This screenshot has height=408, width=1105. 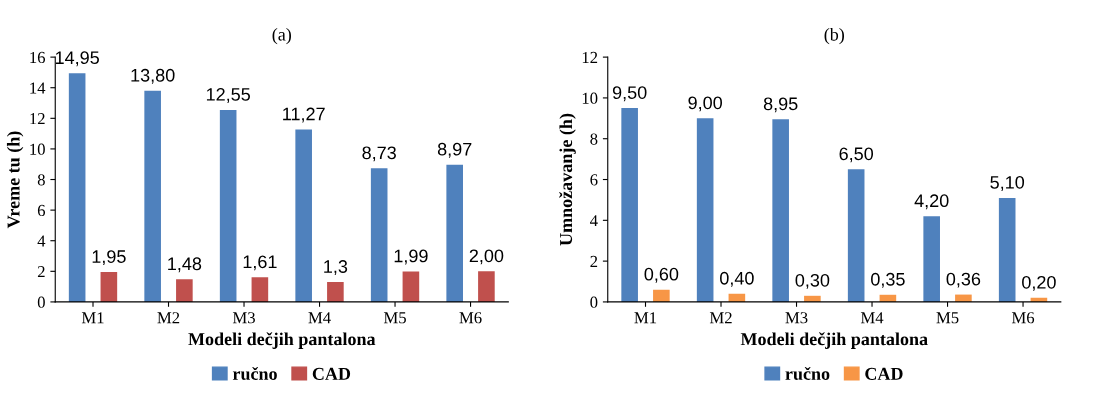 I want to click on data-label: 14,95, so click(x=77, y=59).